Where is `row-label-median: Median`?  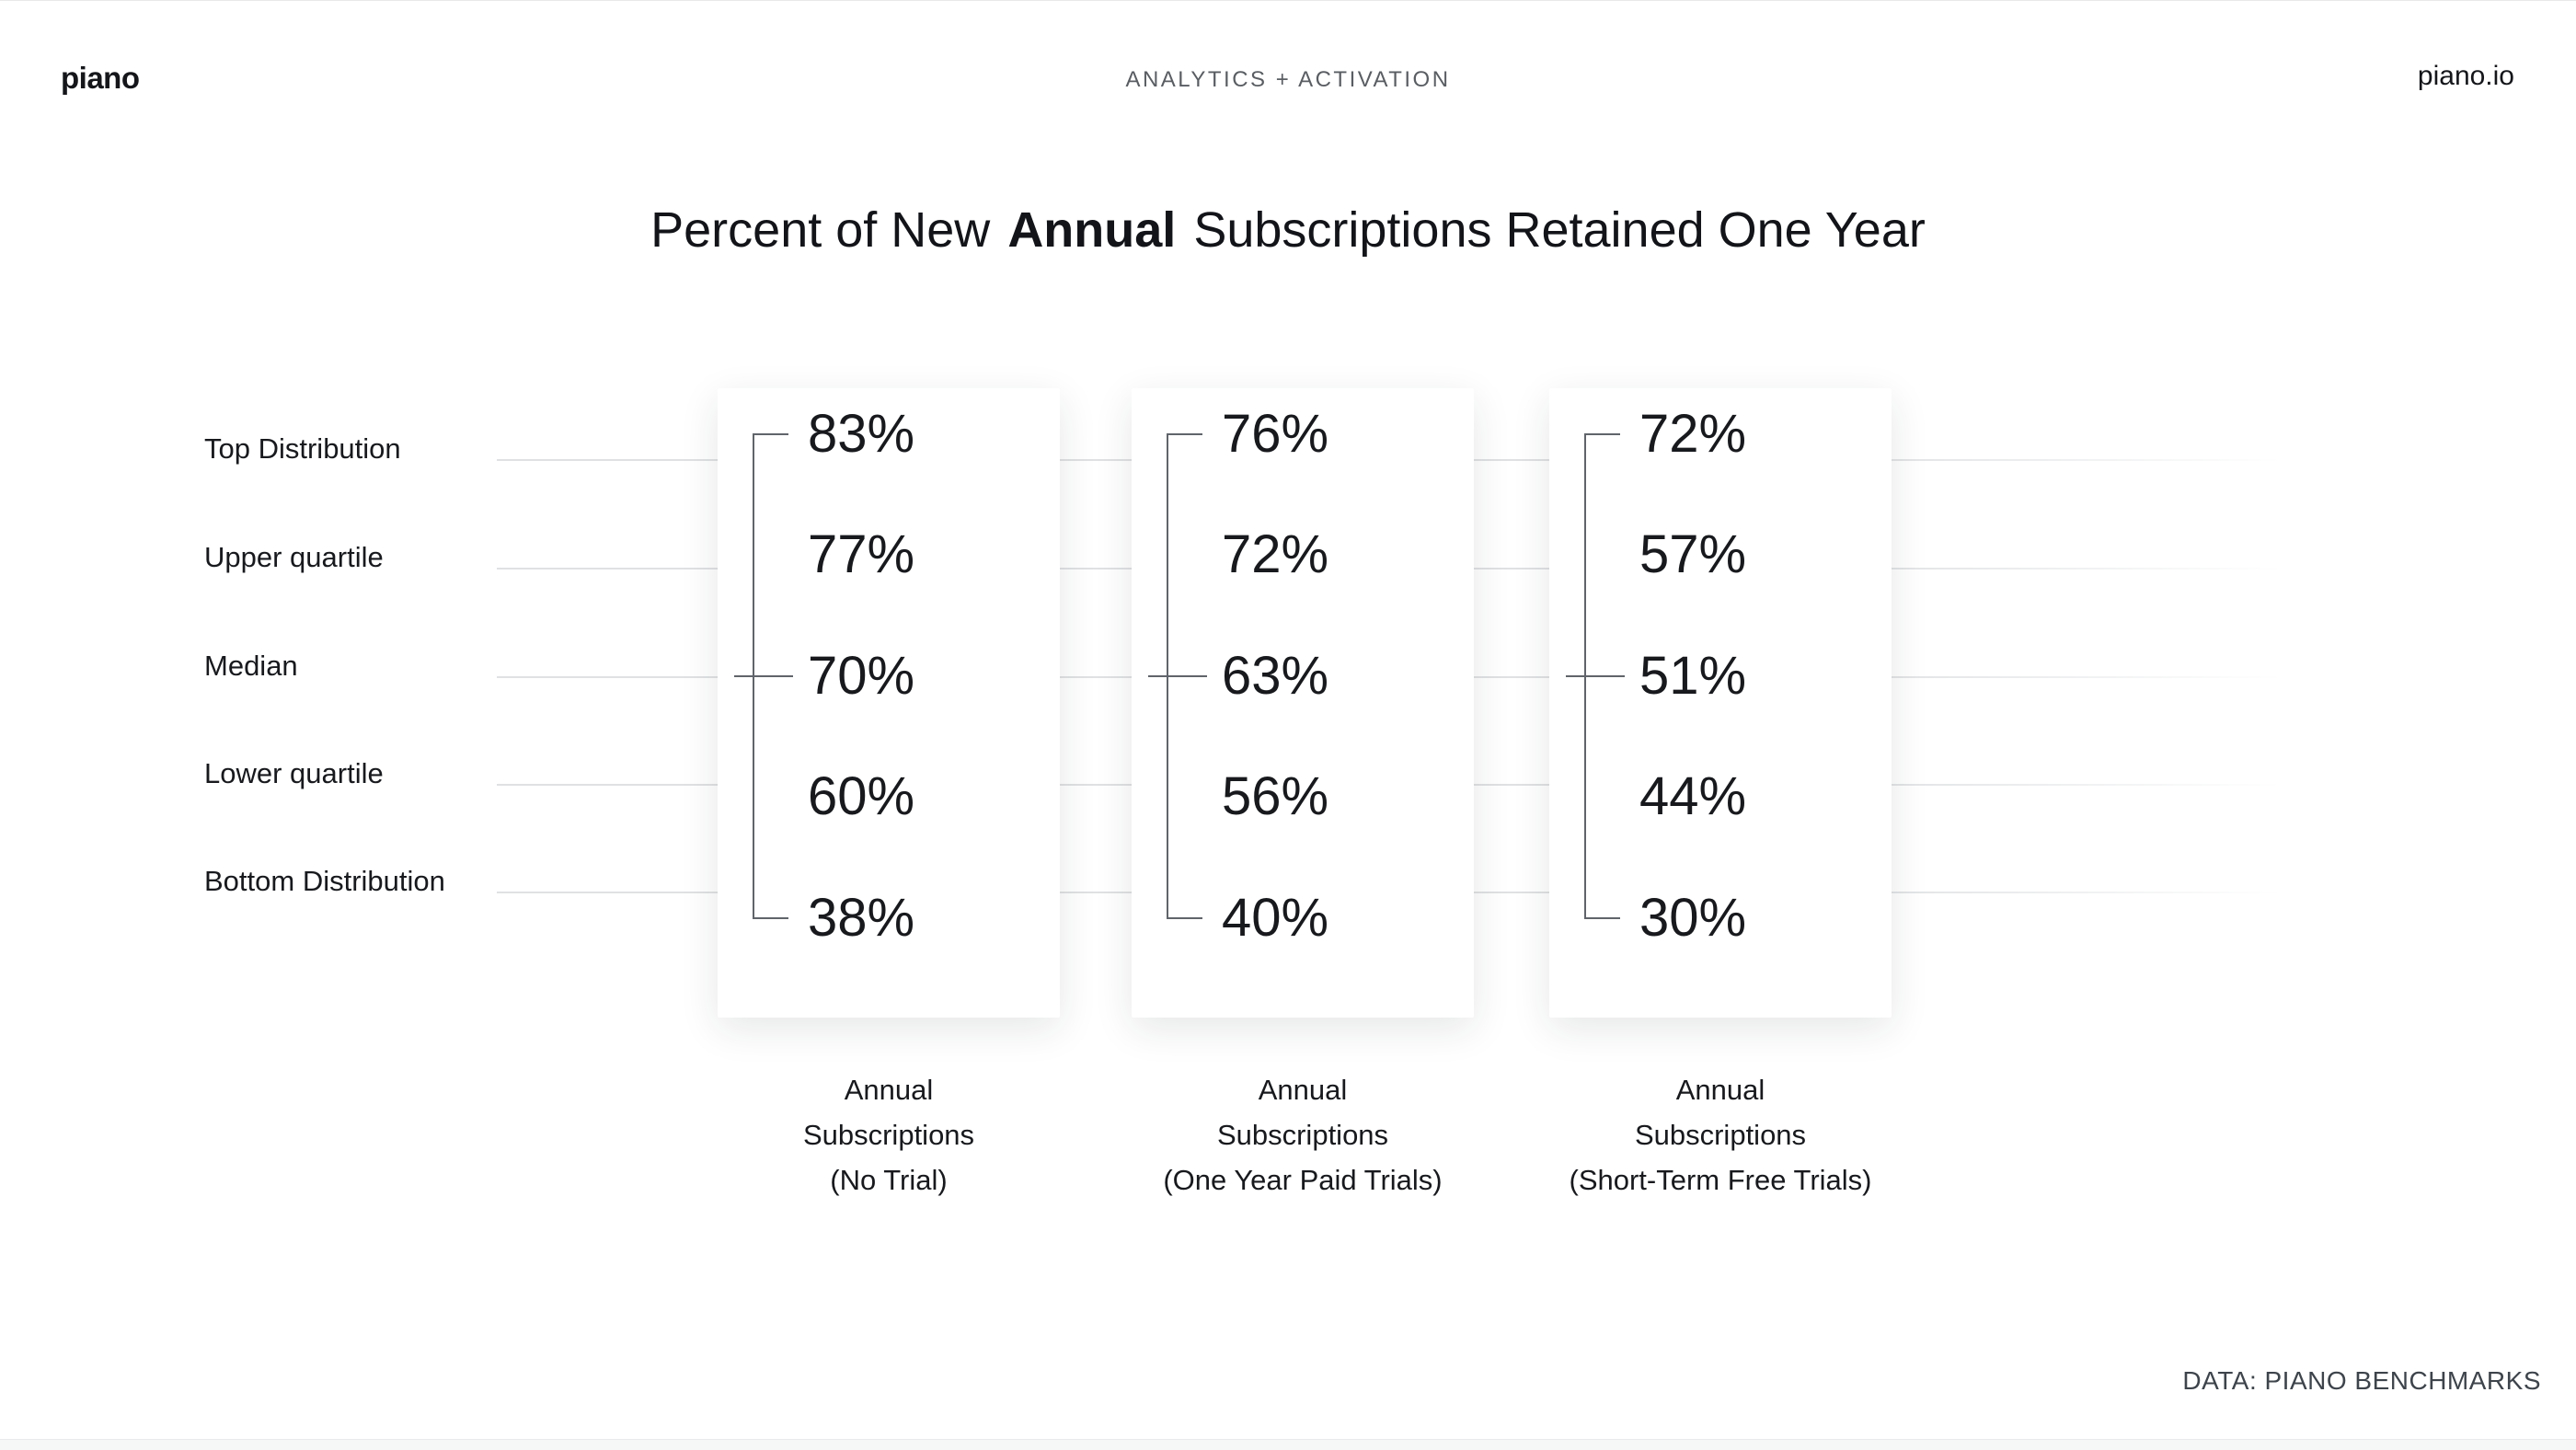 row-label-median: Median is located at coordinates (251, 666).